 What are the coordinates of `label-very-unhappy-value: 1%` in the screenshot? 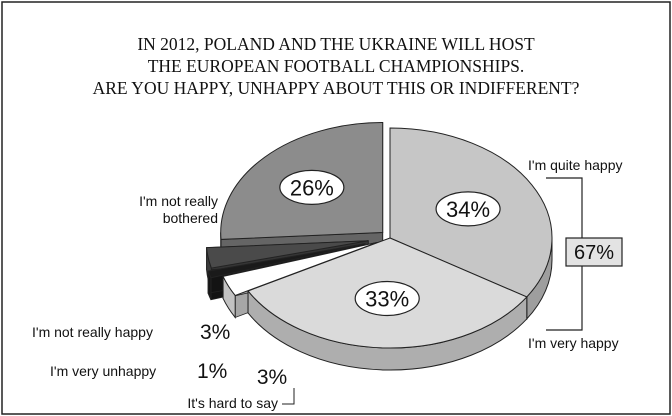 It's located at (212, 371).